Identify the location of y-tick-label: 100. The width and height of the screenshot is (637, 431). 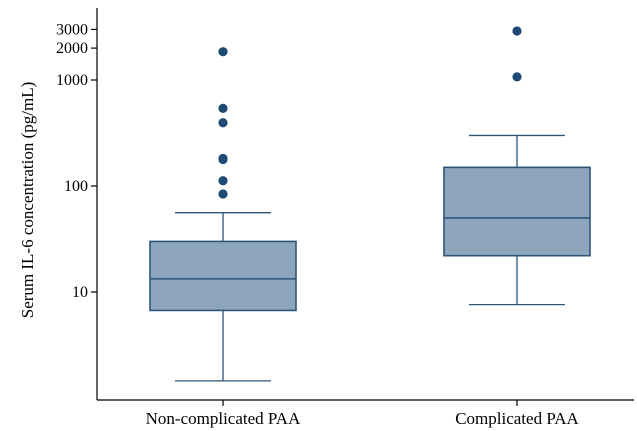
(76, 186).